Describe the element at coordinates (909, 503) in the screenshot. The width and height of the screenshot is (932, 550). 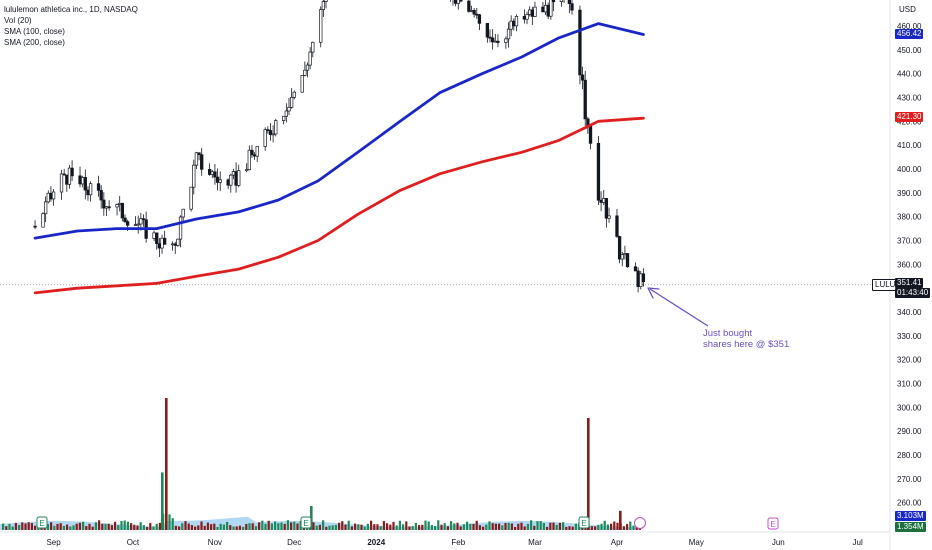
I see `y-tick-label: 260.00` at that location.